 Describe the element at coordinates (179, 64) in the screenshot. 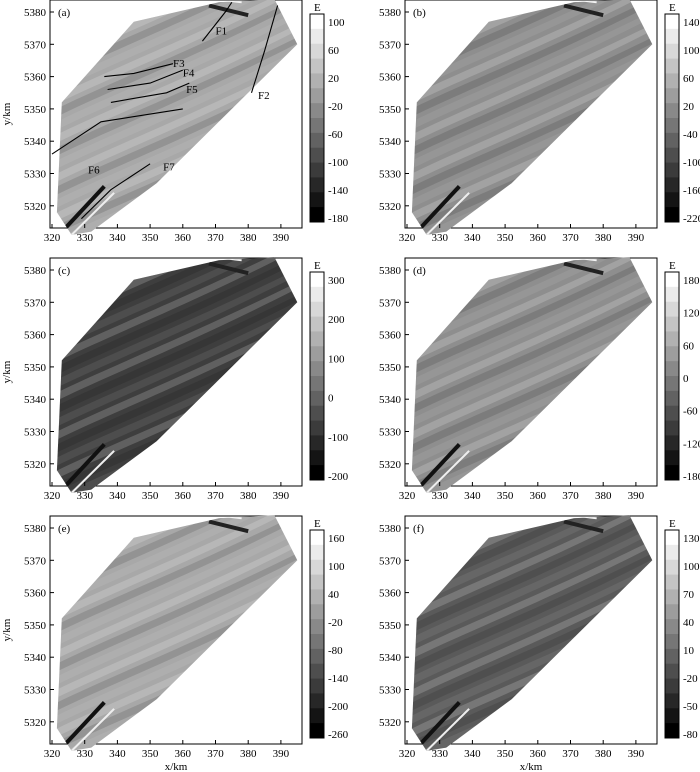

I see `fault-label: F3` at that location.